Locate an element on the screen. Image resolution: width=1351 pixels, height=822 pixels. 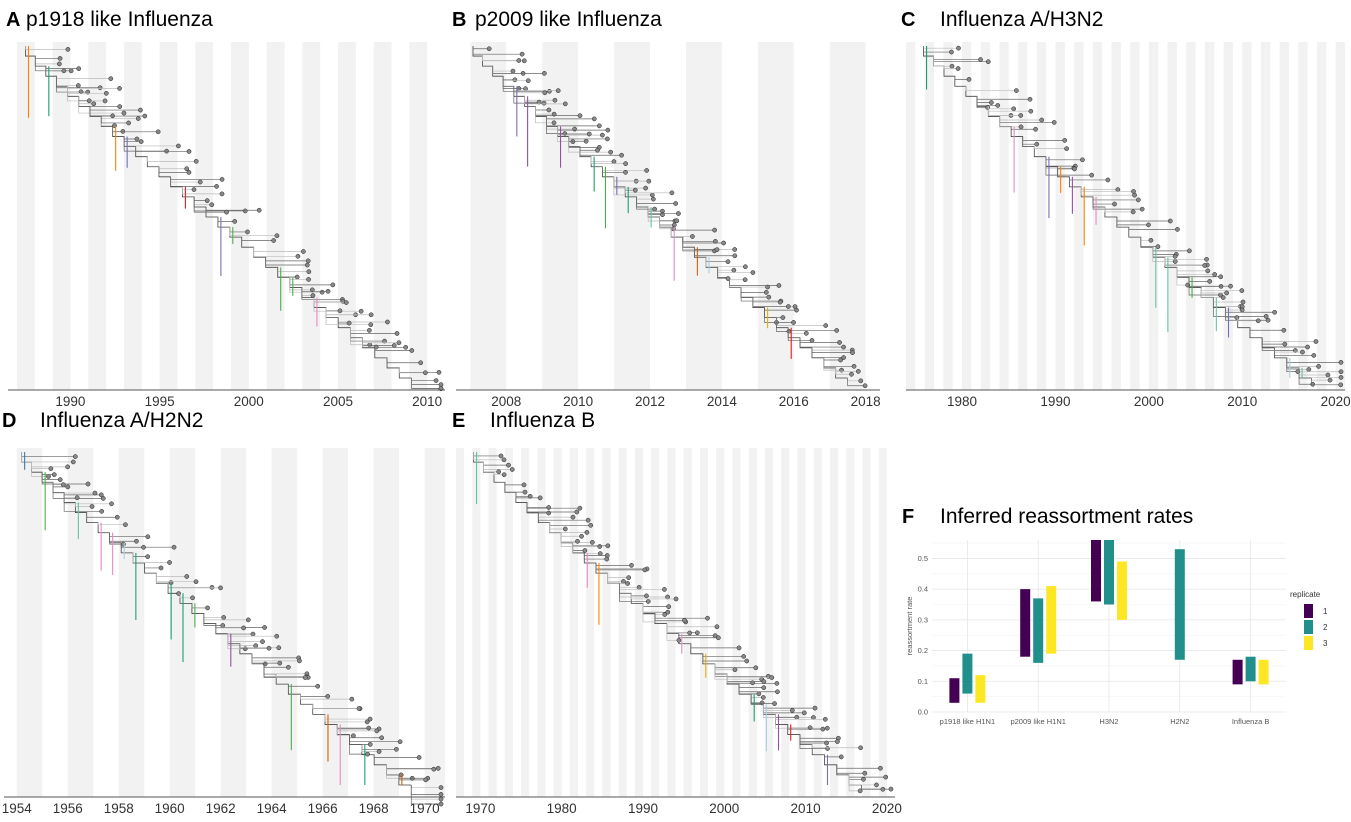
panel-d-tick-1962: 1962 is located at coordinates (221, 808).